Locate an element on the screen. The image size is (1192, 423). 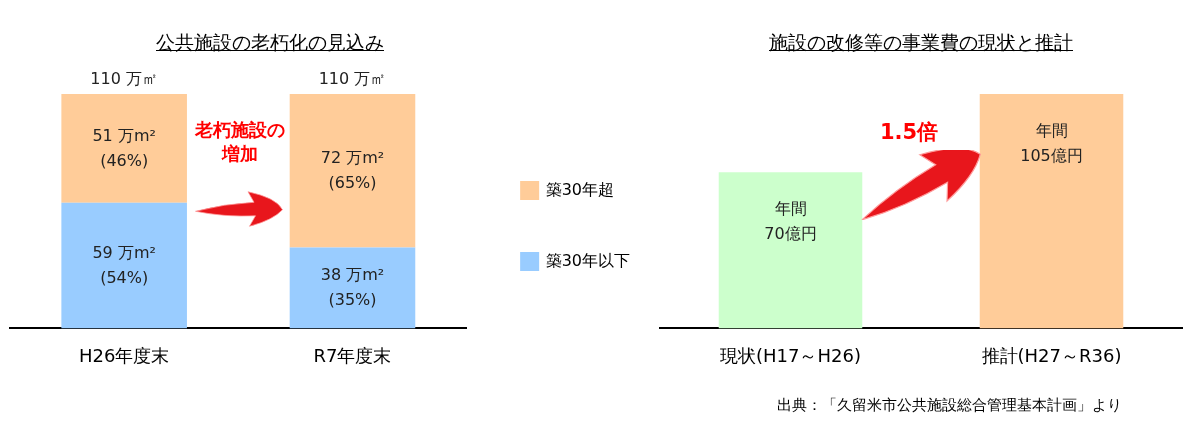
data-label: 72 万m² (65%) is located at coordinates (352, 169).